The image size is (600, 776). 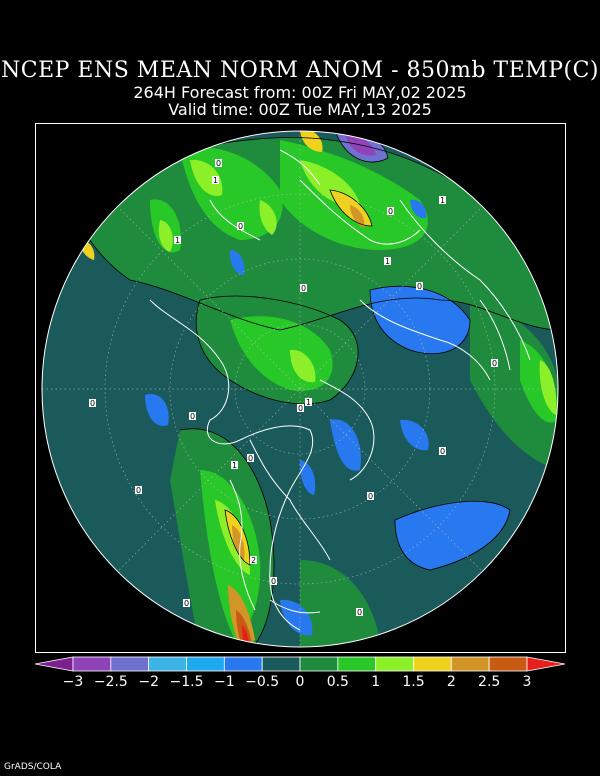 What do you see at coordinates (413, 682) in the screenshot?
I see `colorbar-label: 1.5` at bounding box center [413, 682].